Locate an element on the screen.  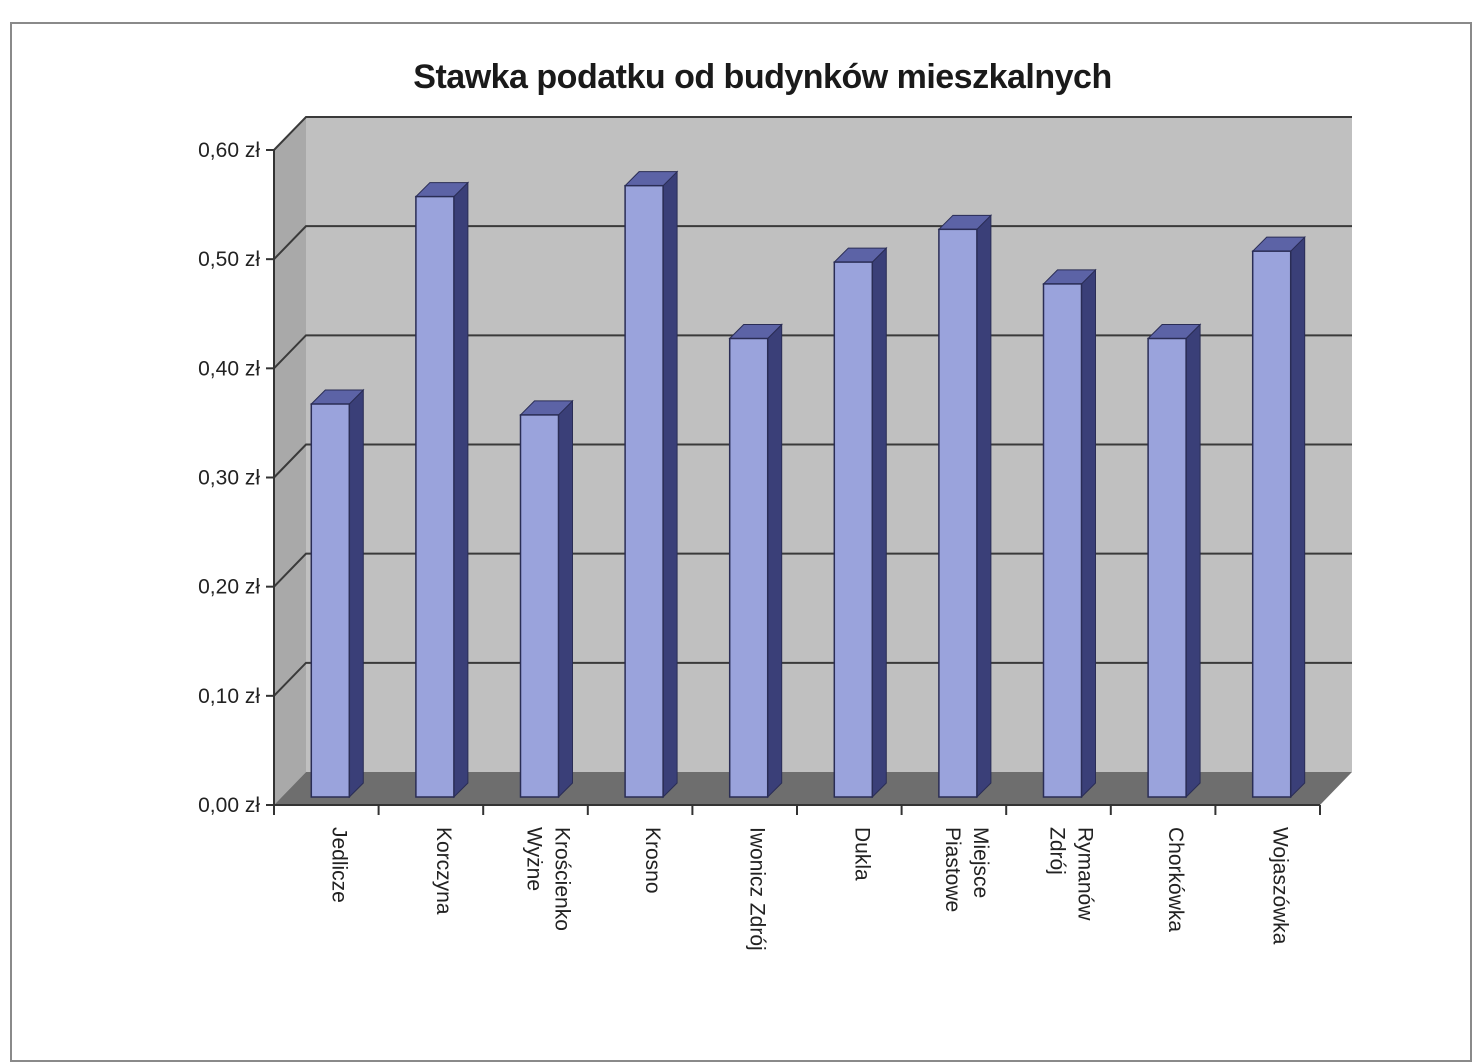
y-tick-label: 0,50 zł is located at coordinates (229, 259).